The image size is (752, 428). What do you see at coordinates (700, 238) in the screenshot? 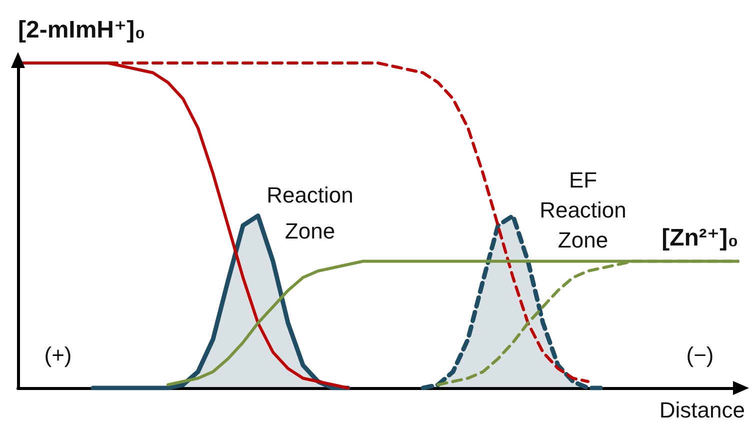
I see `annotation: [Zn²⁺]₀` at bounding box center [700, 238].